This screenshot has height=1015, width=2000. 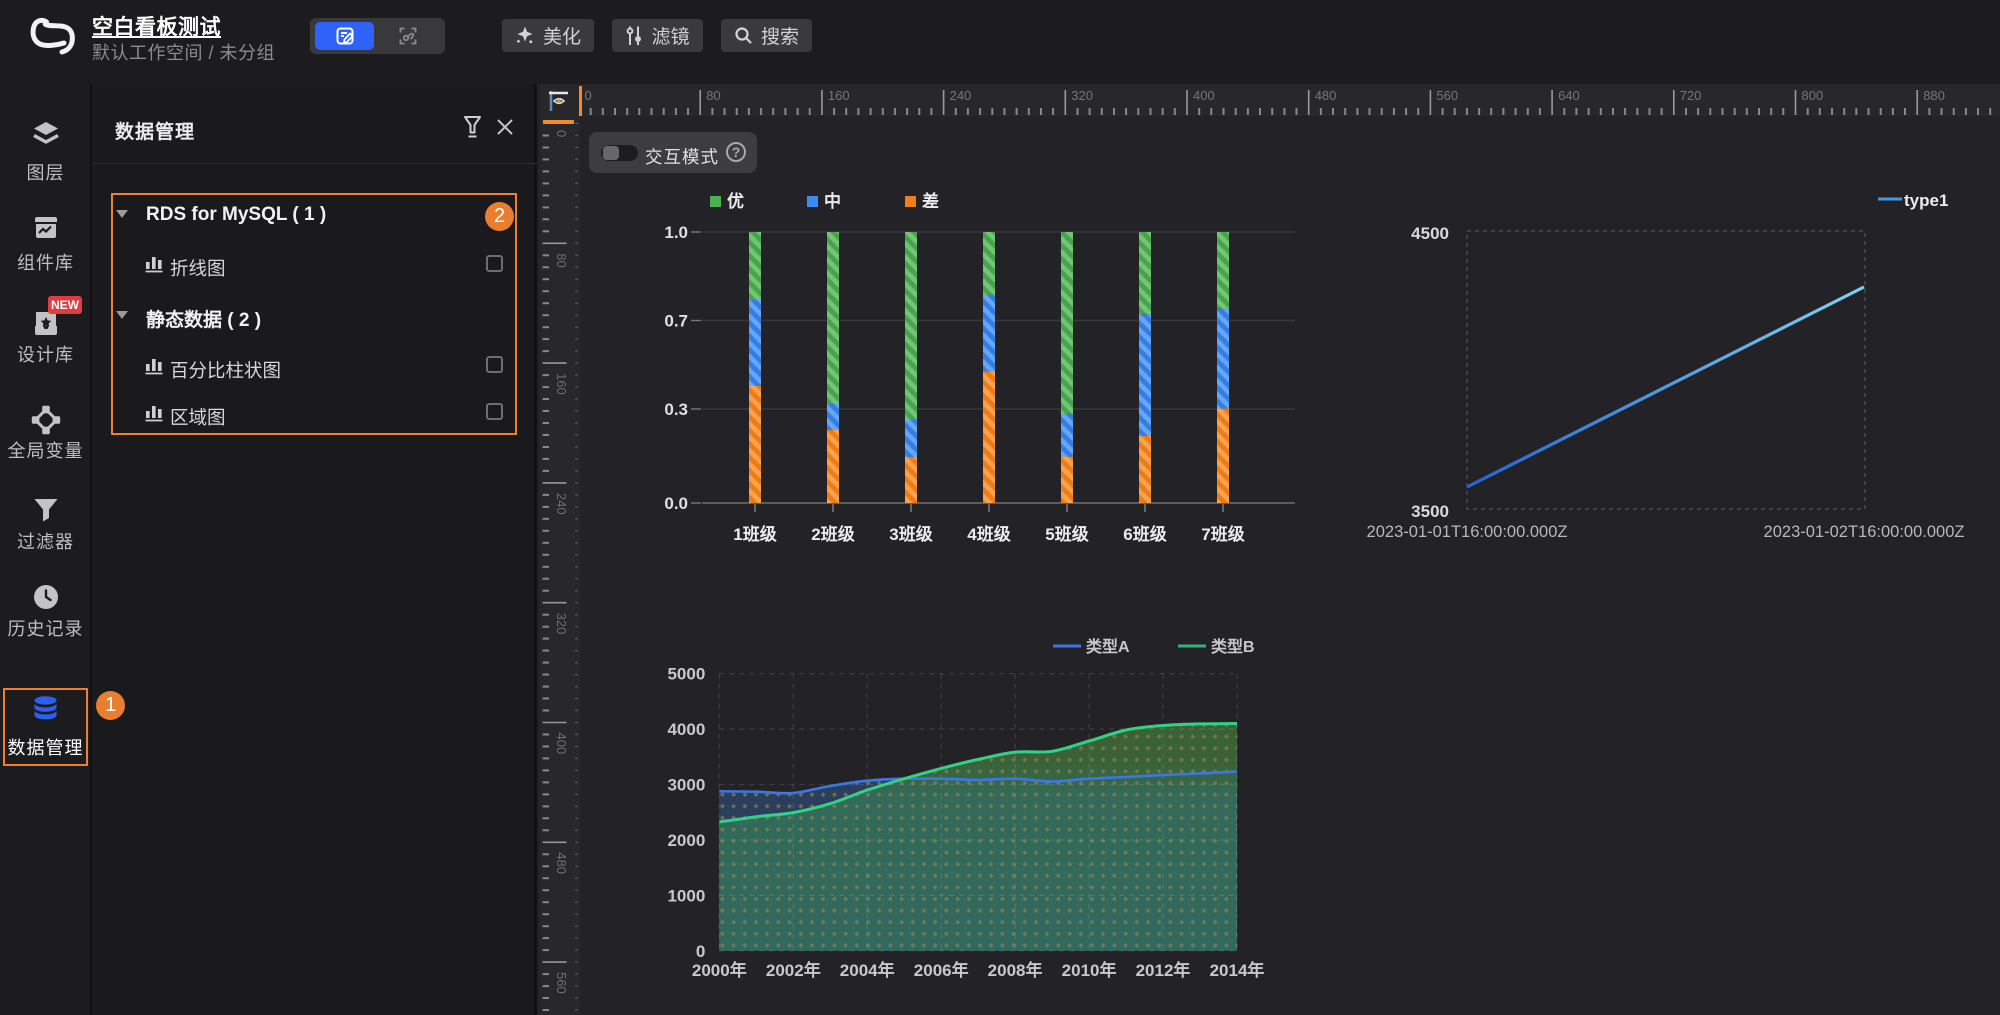 What do you see at coordinates (676, 503) in the screenshot?
I see `svg-text: 0.0` at bounding box center [676, 503].